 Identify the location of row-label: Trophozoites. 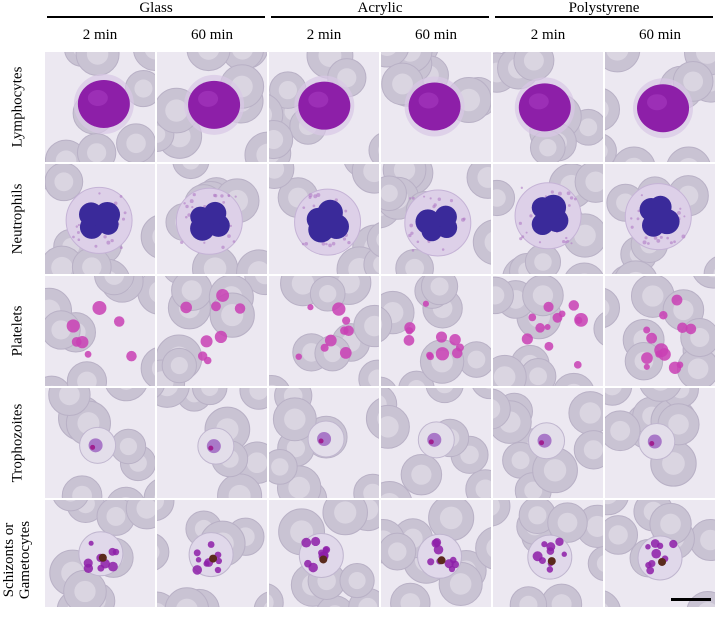
(17, 443).